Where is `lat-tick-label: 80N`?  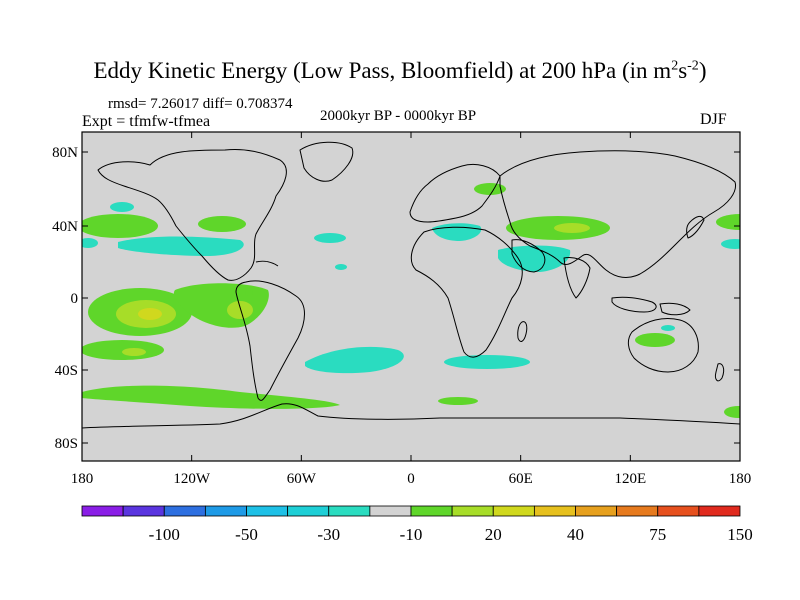 lat-tick-label: 80N is located at coordinates (65, 153).